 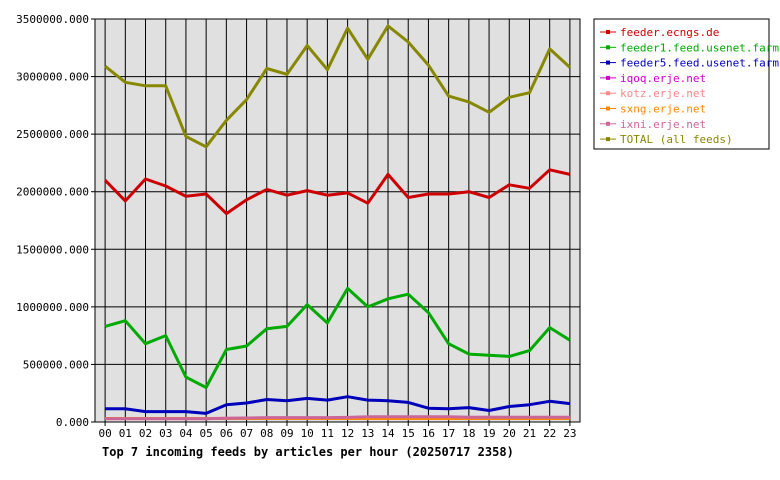 What do you see at coordinates (663, 78) in the screenshot?
I see `legend-label: iqoq.erje.net` at bounding box center [663, 78].